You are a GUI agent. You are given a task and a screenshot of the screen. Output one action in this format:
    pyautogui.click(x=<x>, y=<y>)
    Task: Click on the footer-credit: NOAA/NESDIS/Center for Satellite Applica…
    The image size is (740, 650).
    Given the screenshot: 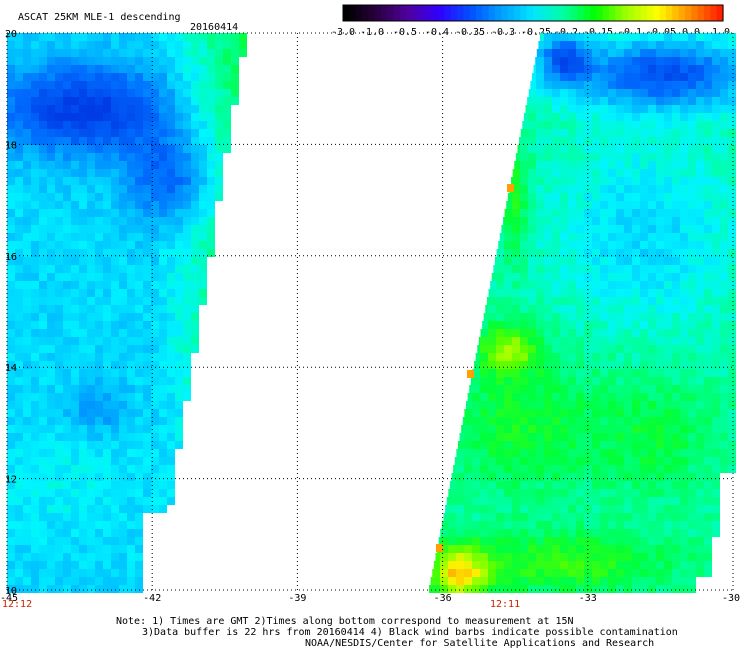 What is the action you would take?
    pyautogui.click(x=480, y=643)
    